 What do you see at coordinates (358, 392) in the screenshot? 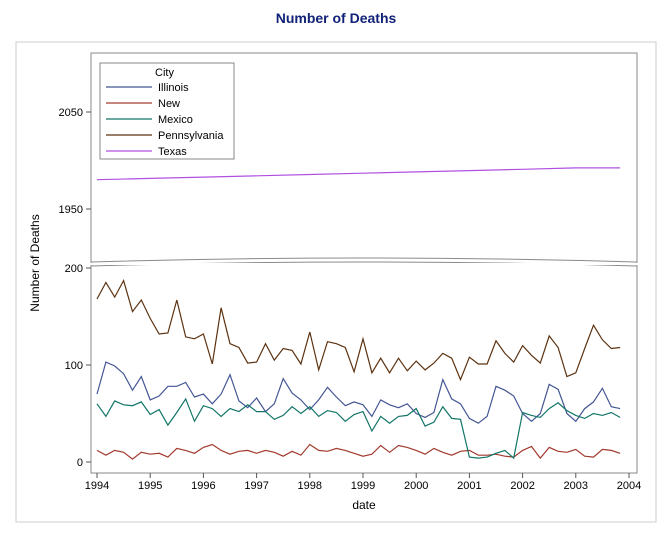
I see `series-line-illinois` at bounding box center [358, 392].